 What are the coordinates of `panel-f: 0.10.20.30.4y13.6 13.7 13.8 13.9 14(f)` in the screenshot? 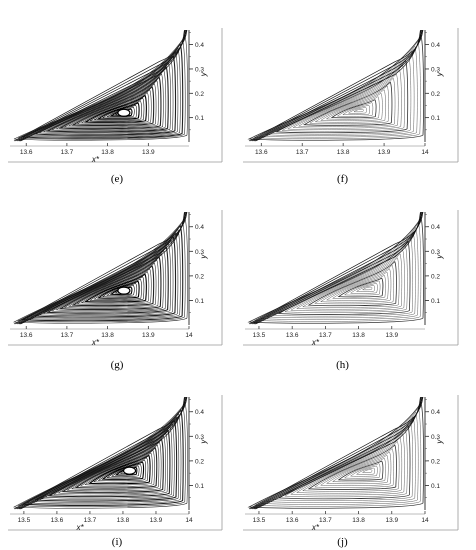 It's located at (350, 106).